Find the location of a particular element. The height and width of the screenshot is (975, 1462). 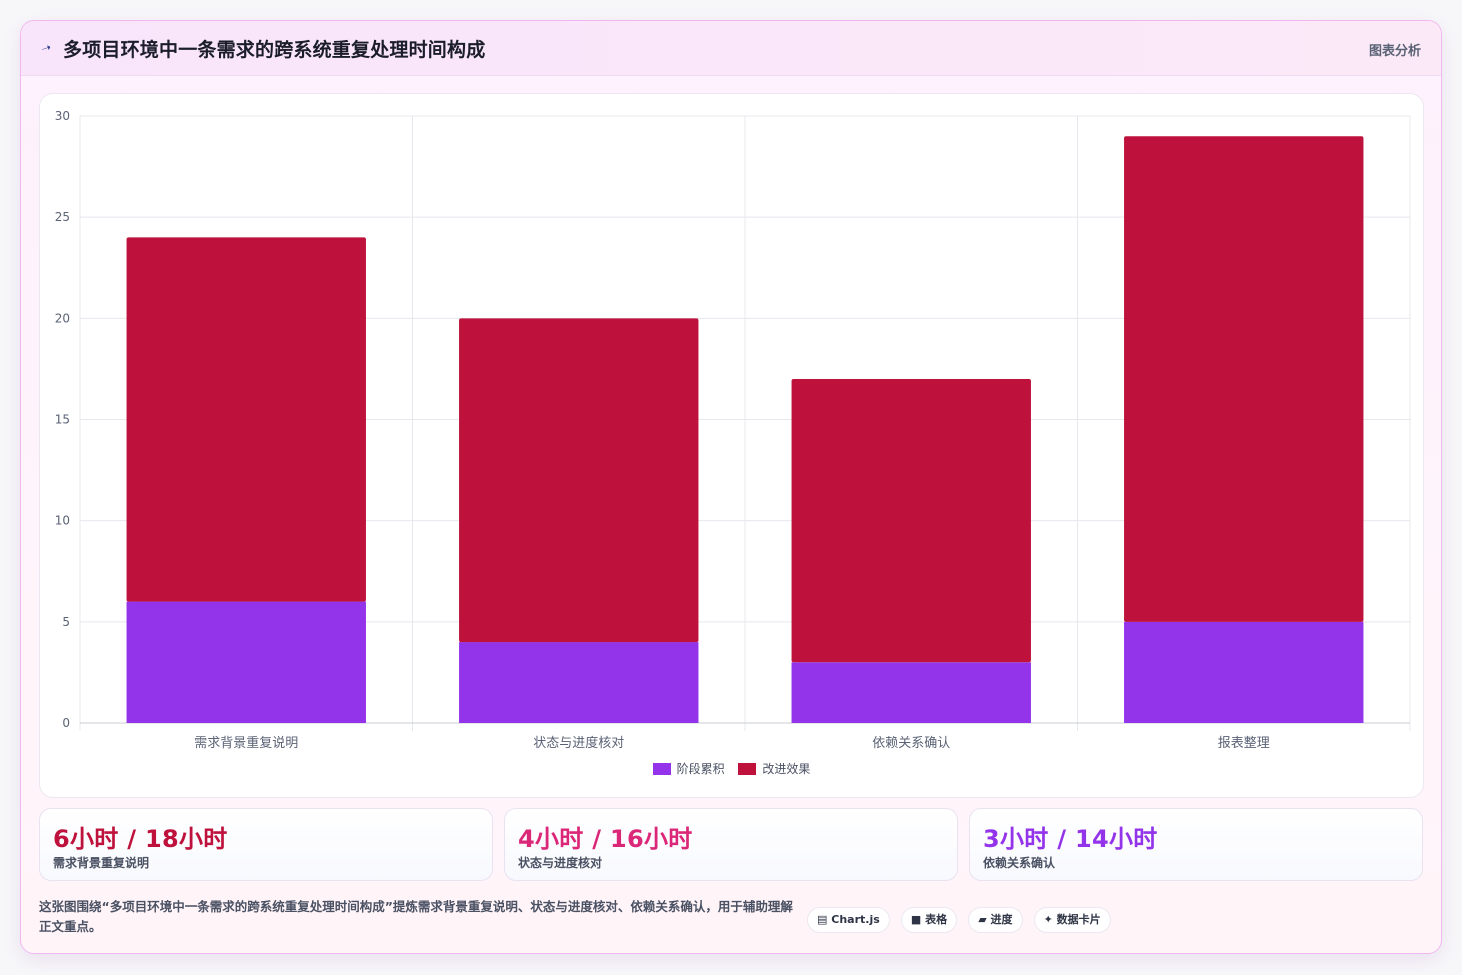

tag-label: Chart.js is located at coordinates (855, 919).